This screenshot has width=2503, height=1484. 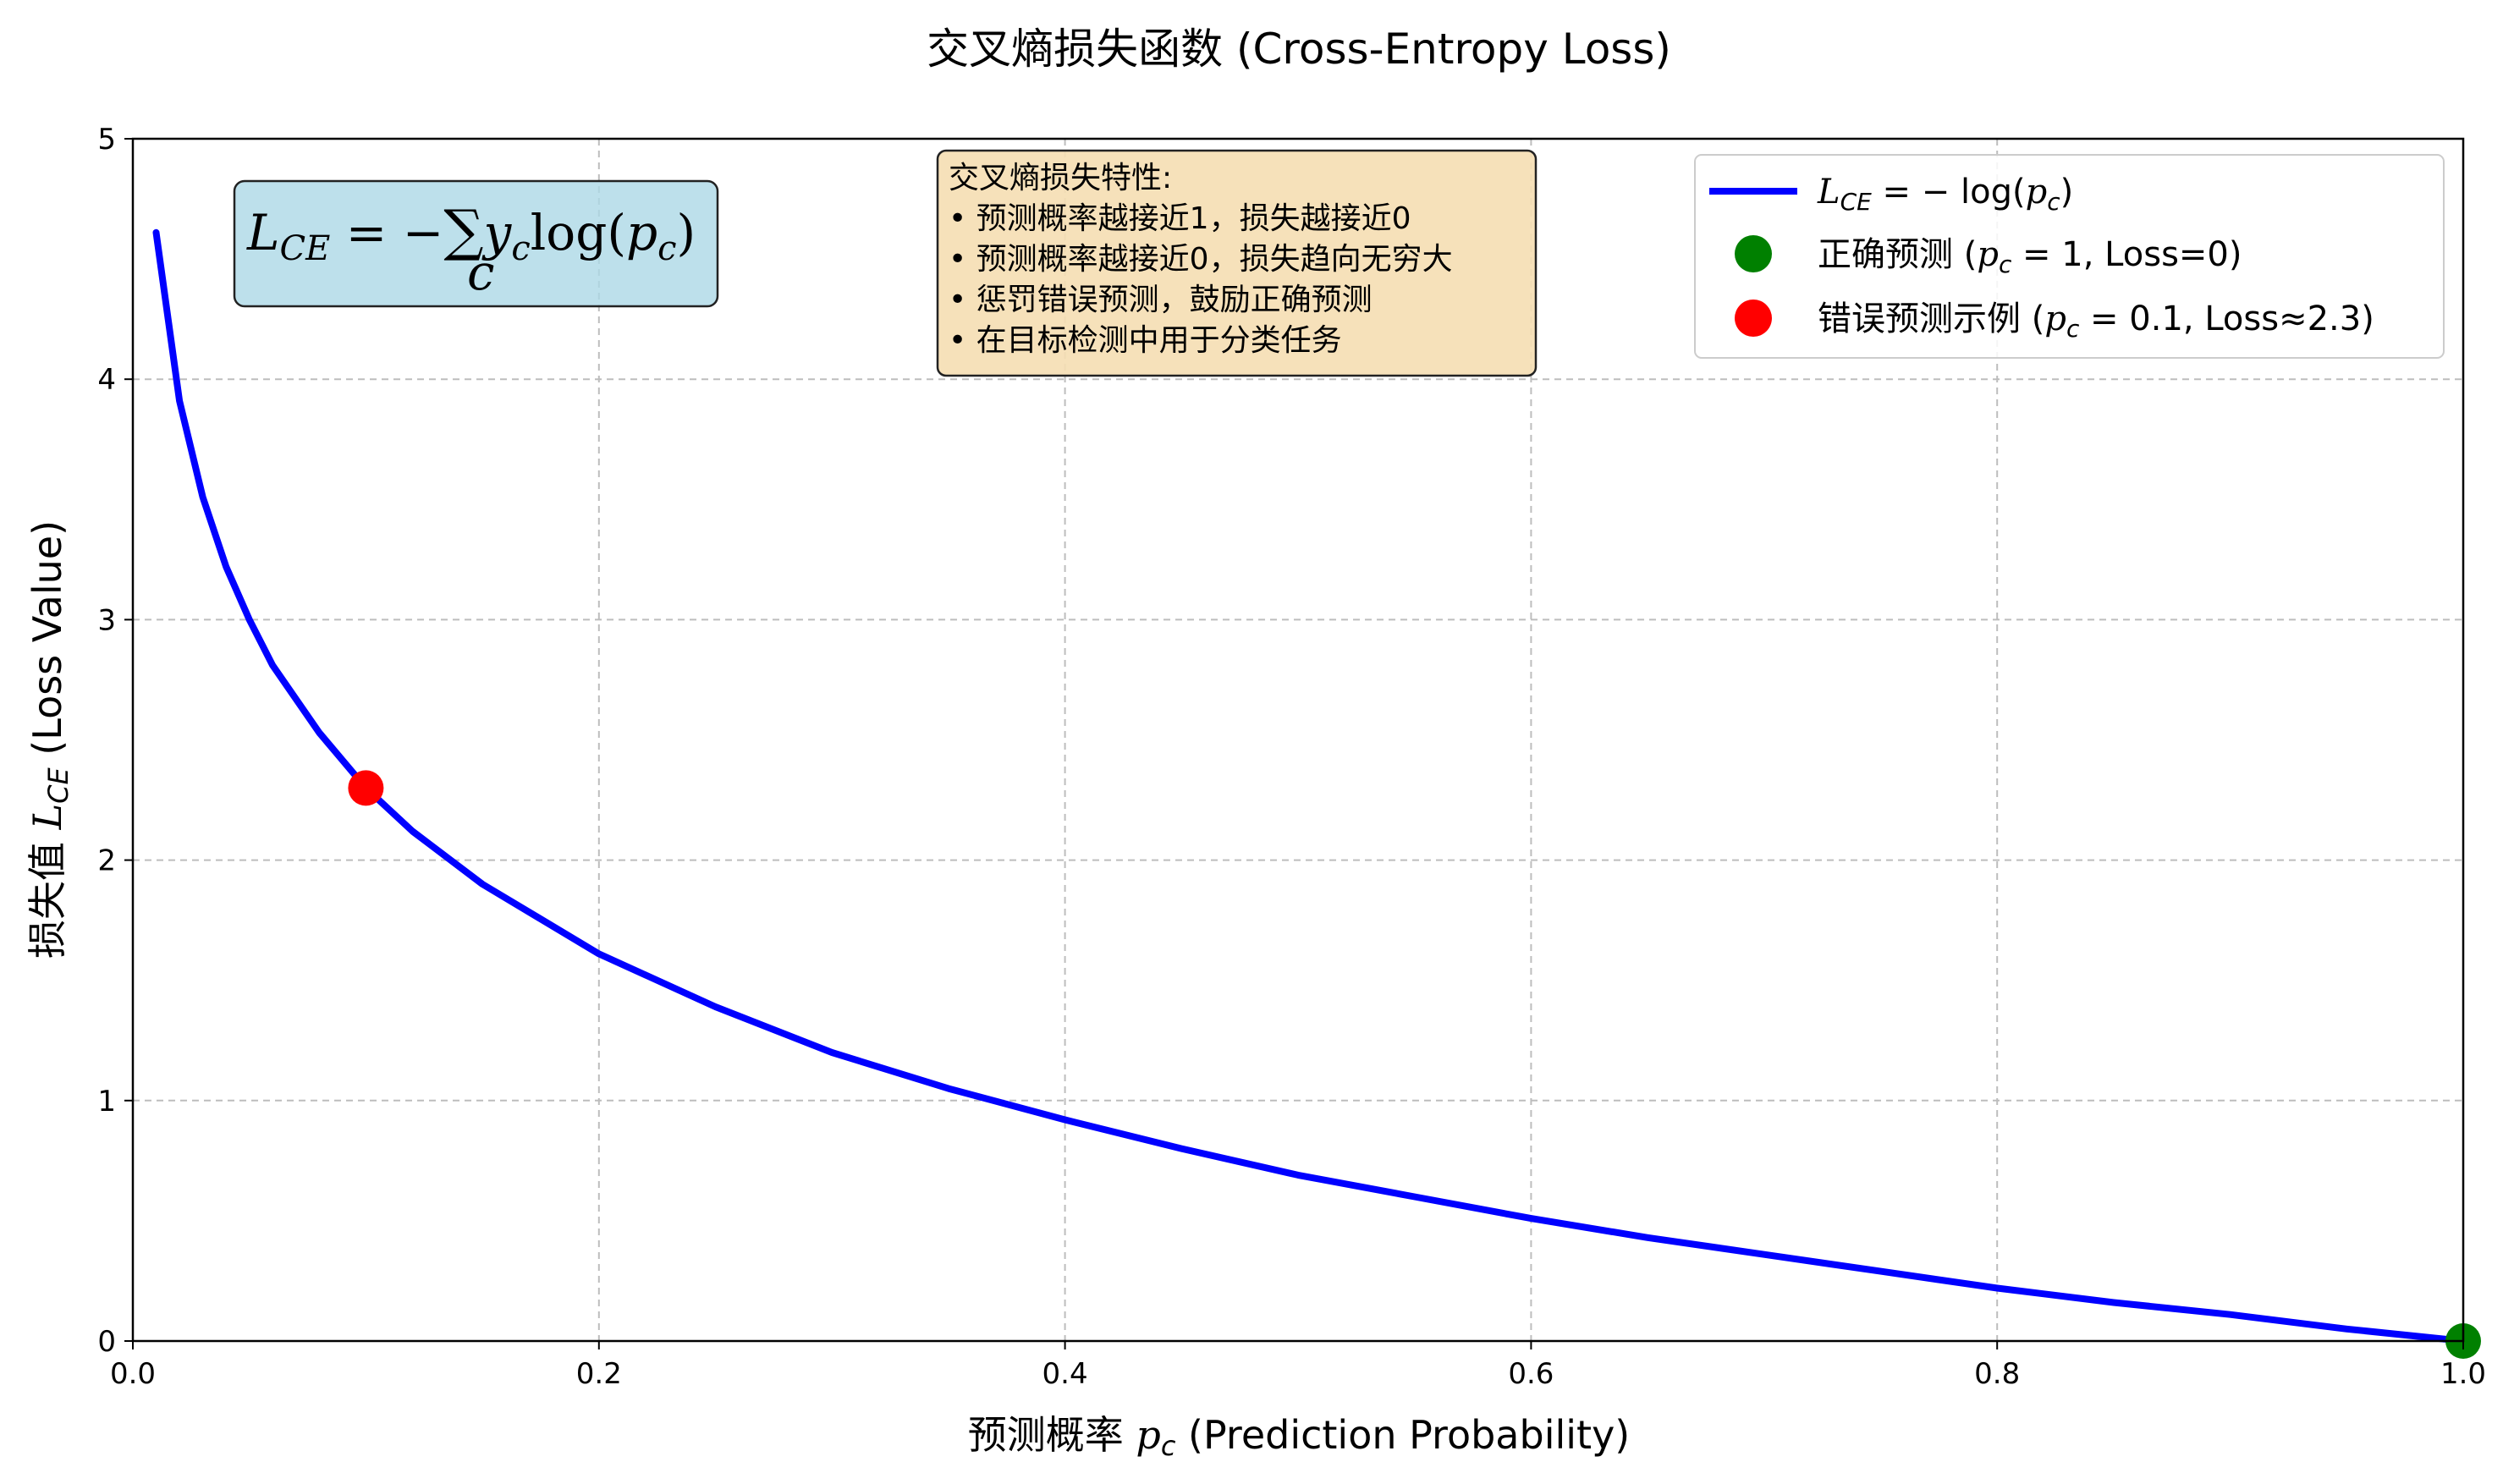 I want to click on x-tick-label: 0.6, so click(x=1531, y=1374).